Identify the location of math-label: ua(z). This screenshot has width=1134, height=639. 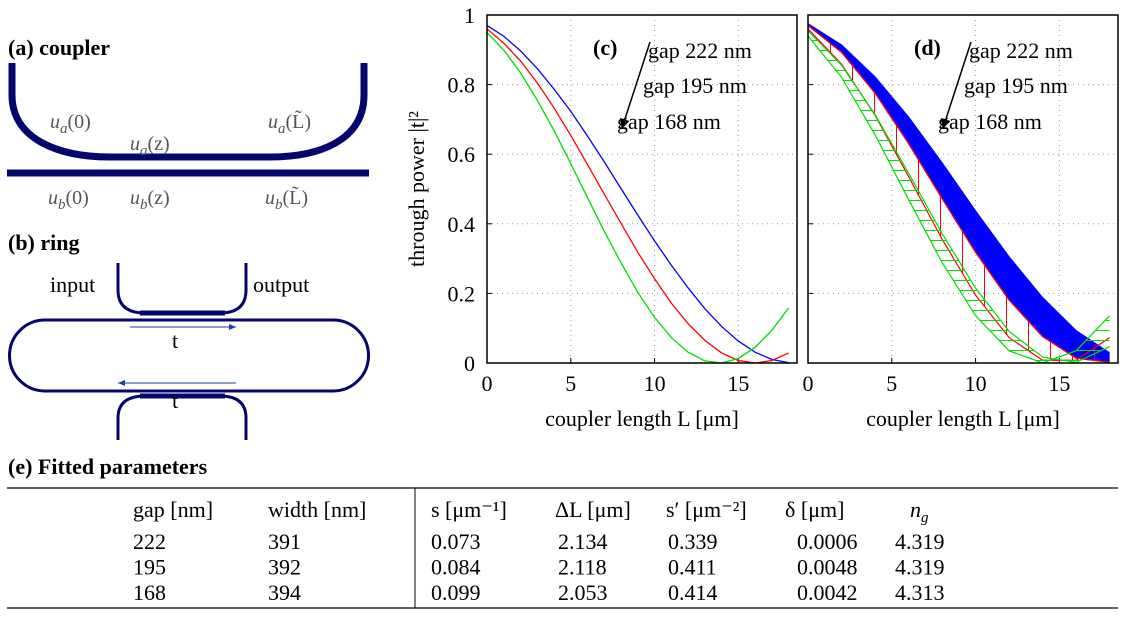
(150, 146).